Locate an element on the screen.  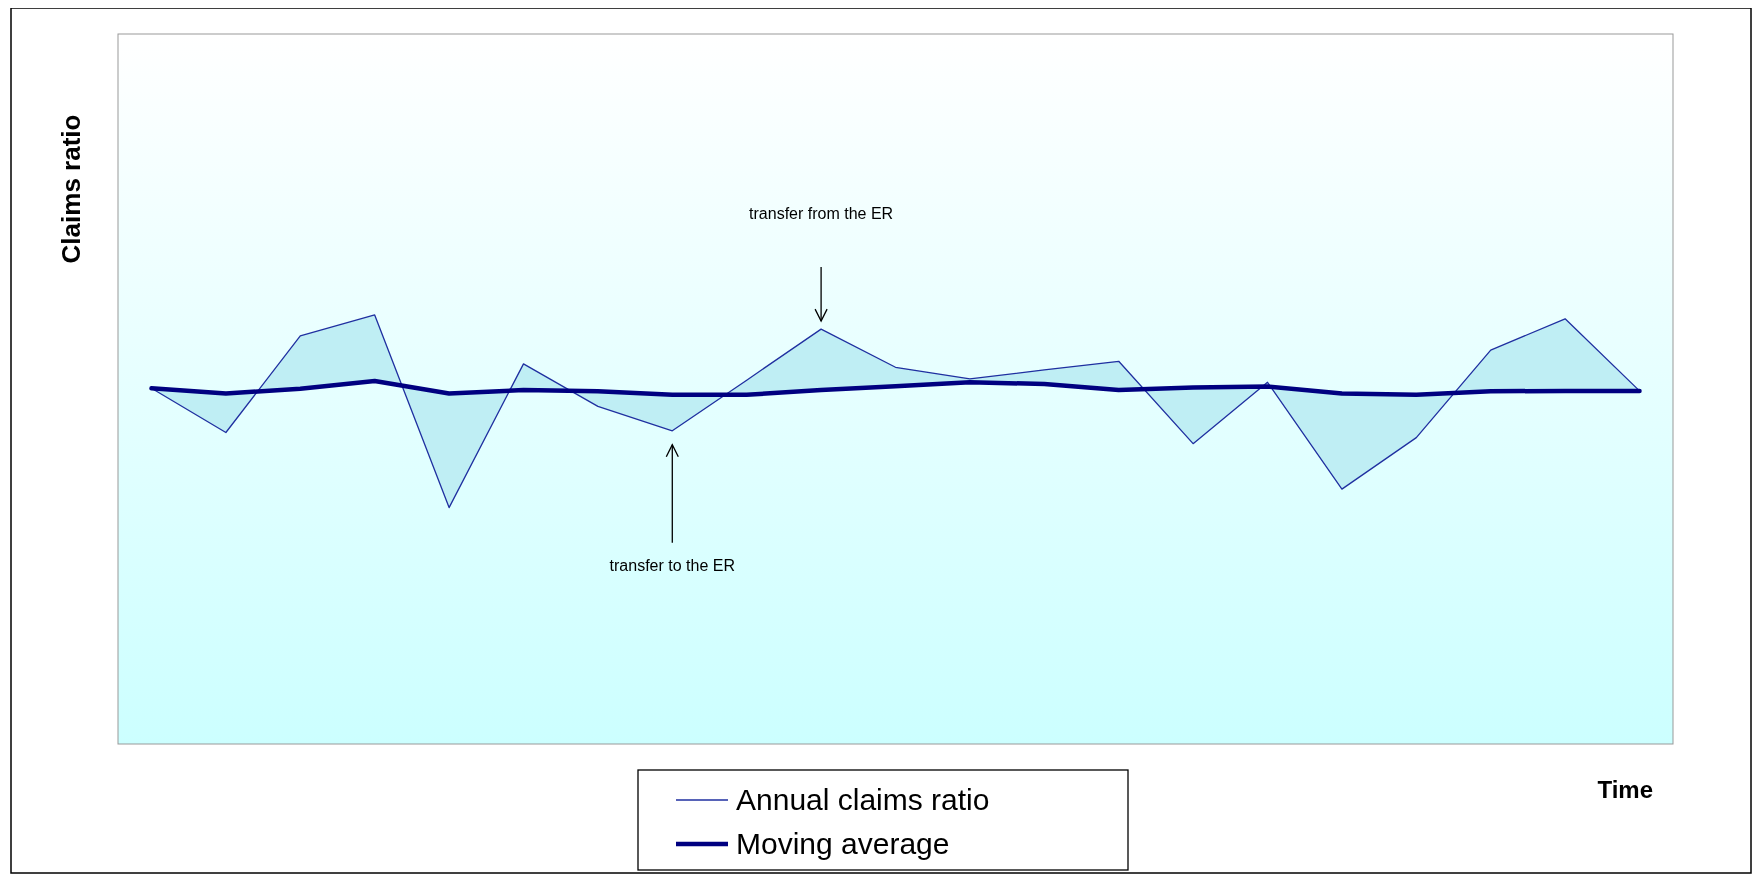
y-axis-title: Claims ratio is located at coordinates (71, 189).